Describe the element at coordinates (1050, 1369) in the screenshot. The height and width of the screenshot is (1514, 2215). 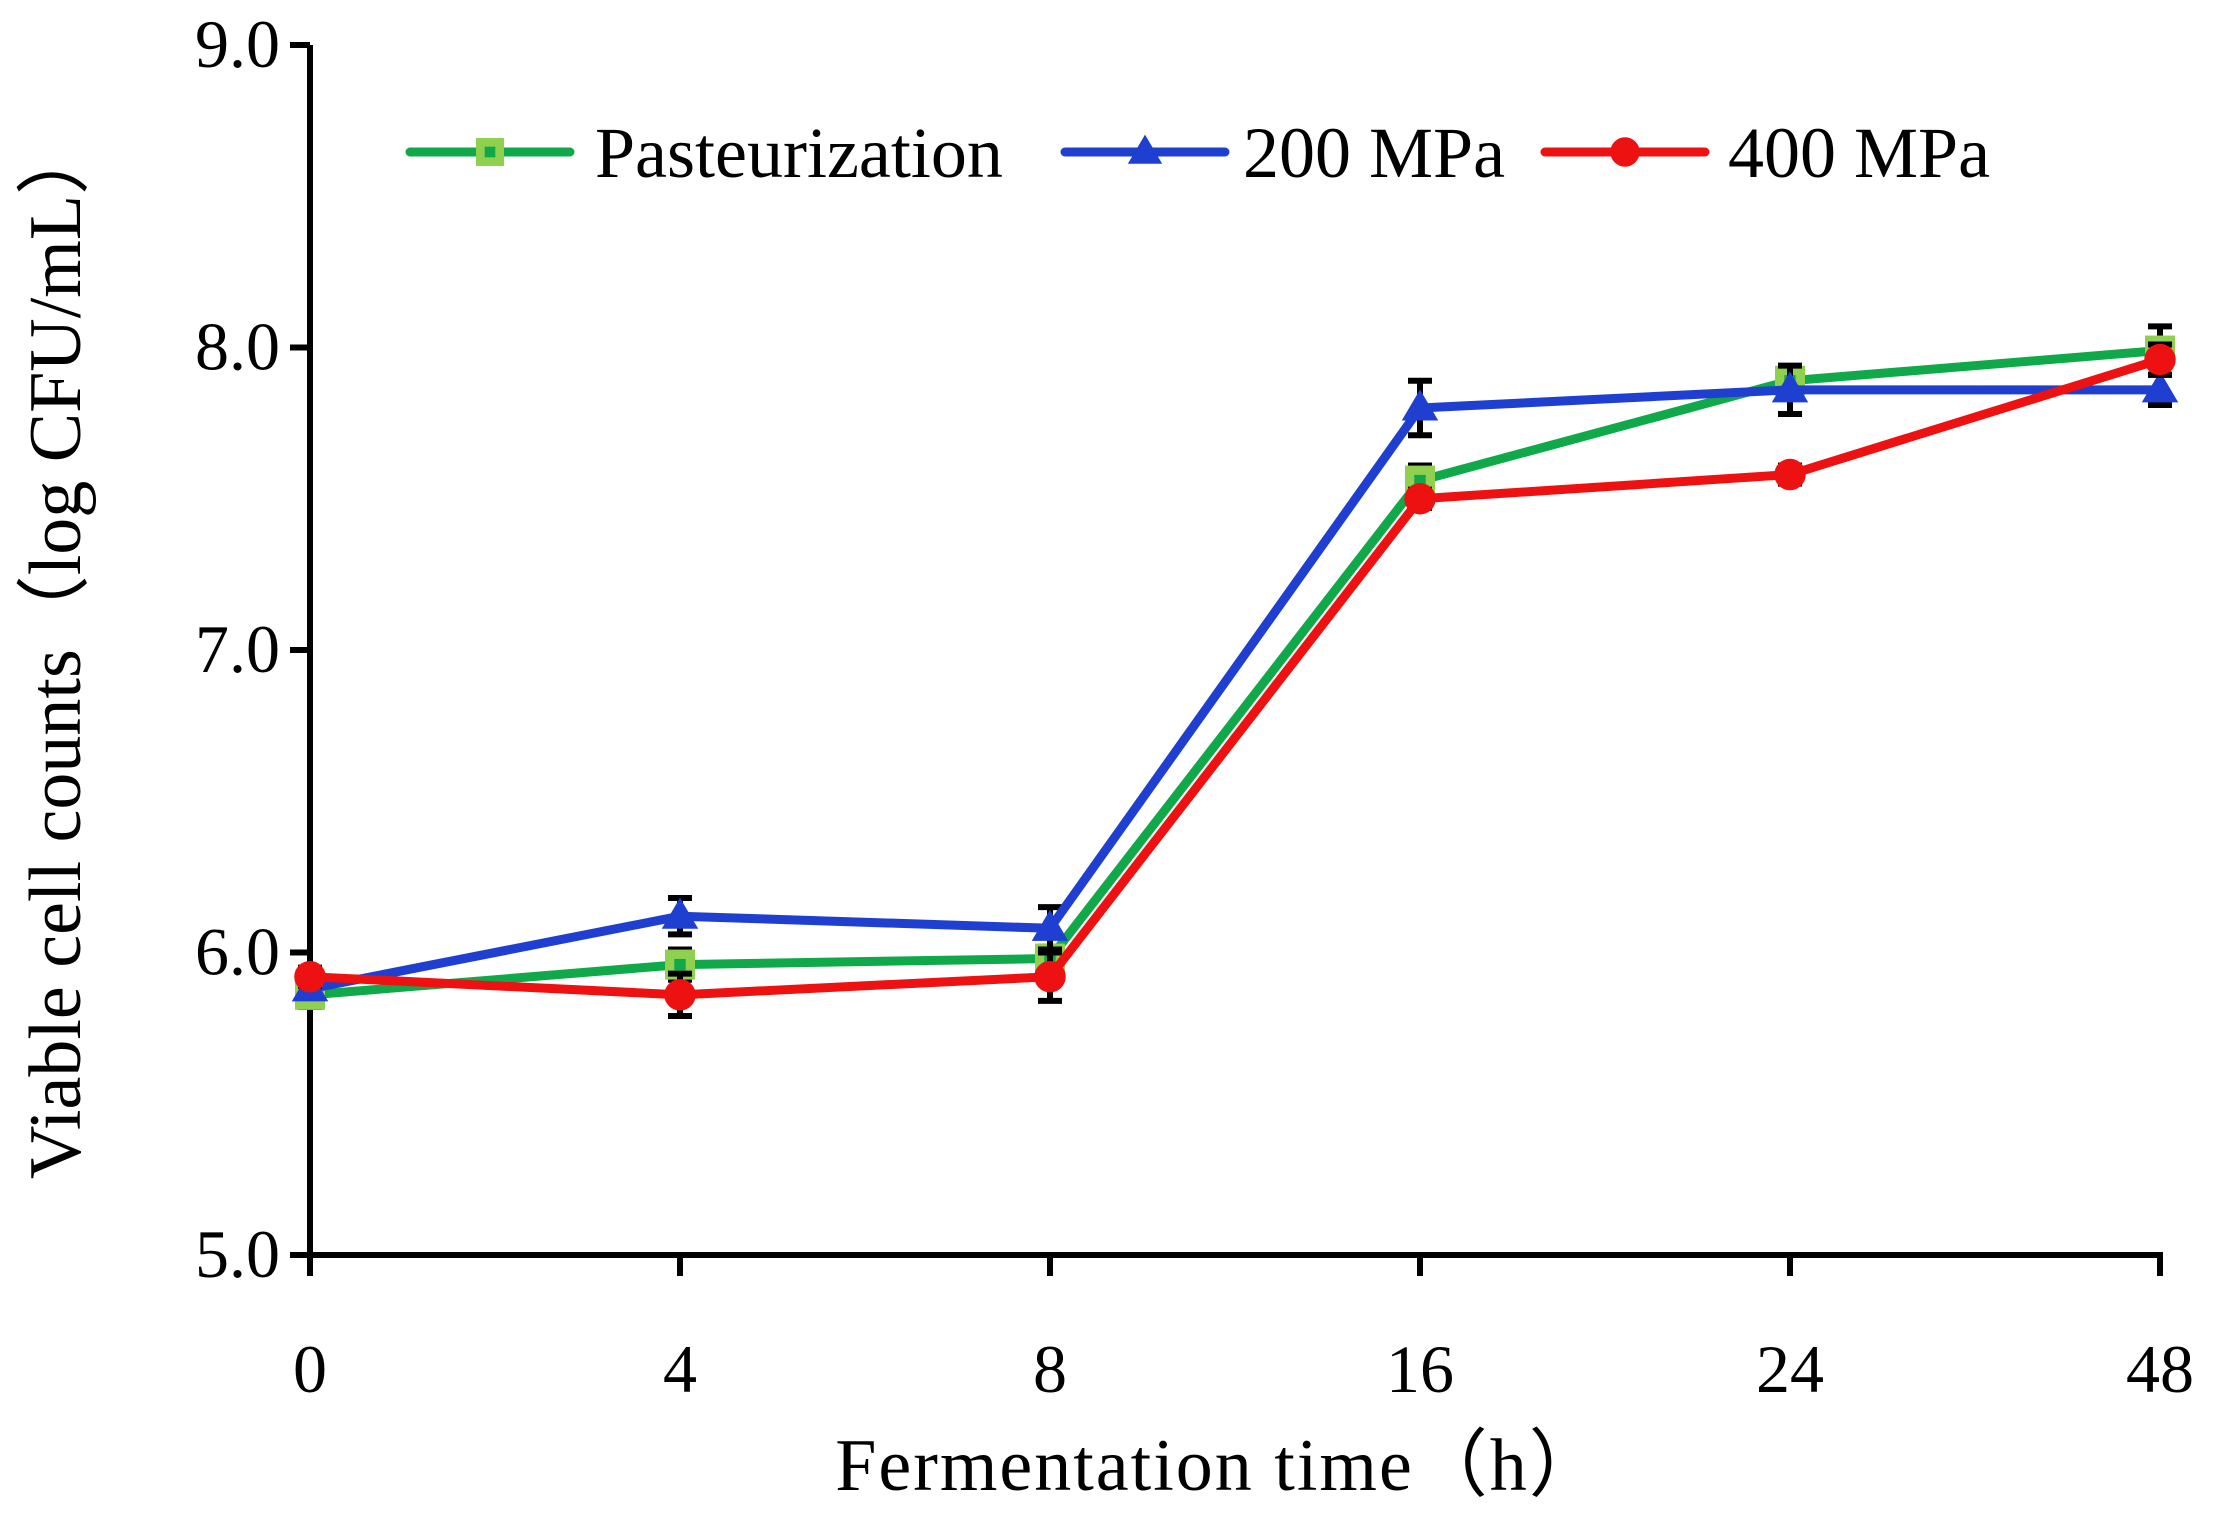
I see `x-tick-label: 8` at that location.